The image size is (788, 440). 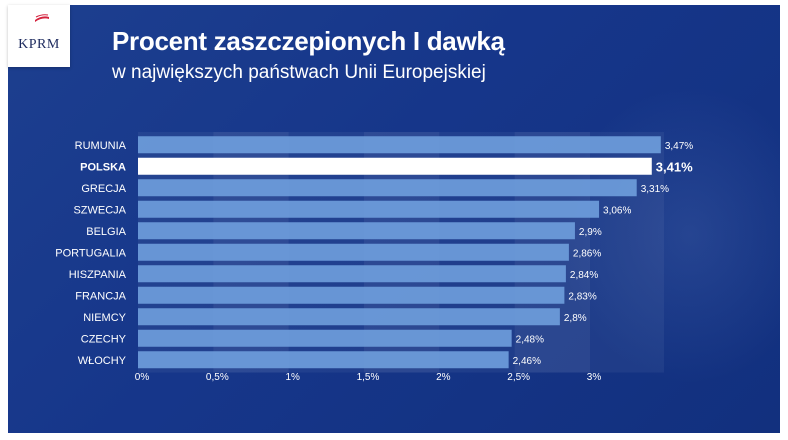 I want to click on bar-czechy, so click(x=325, y=338).